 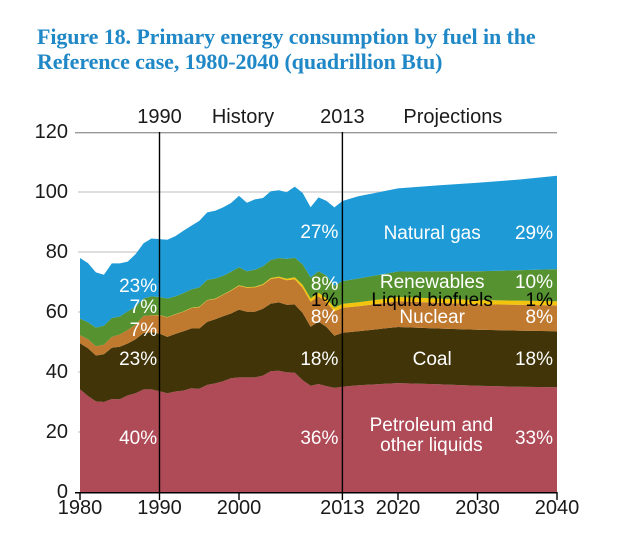 I want to click on series-label-liquid-biofuels: Liquid biofuels, so click(x=432, y=300).